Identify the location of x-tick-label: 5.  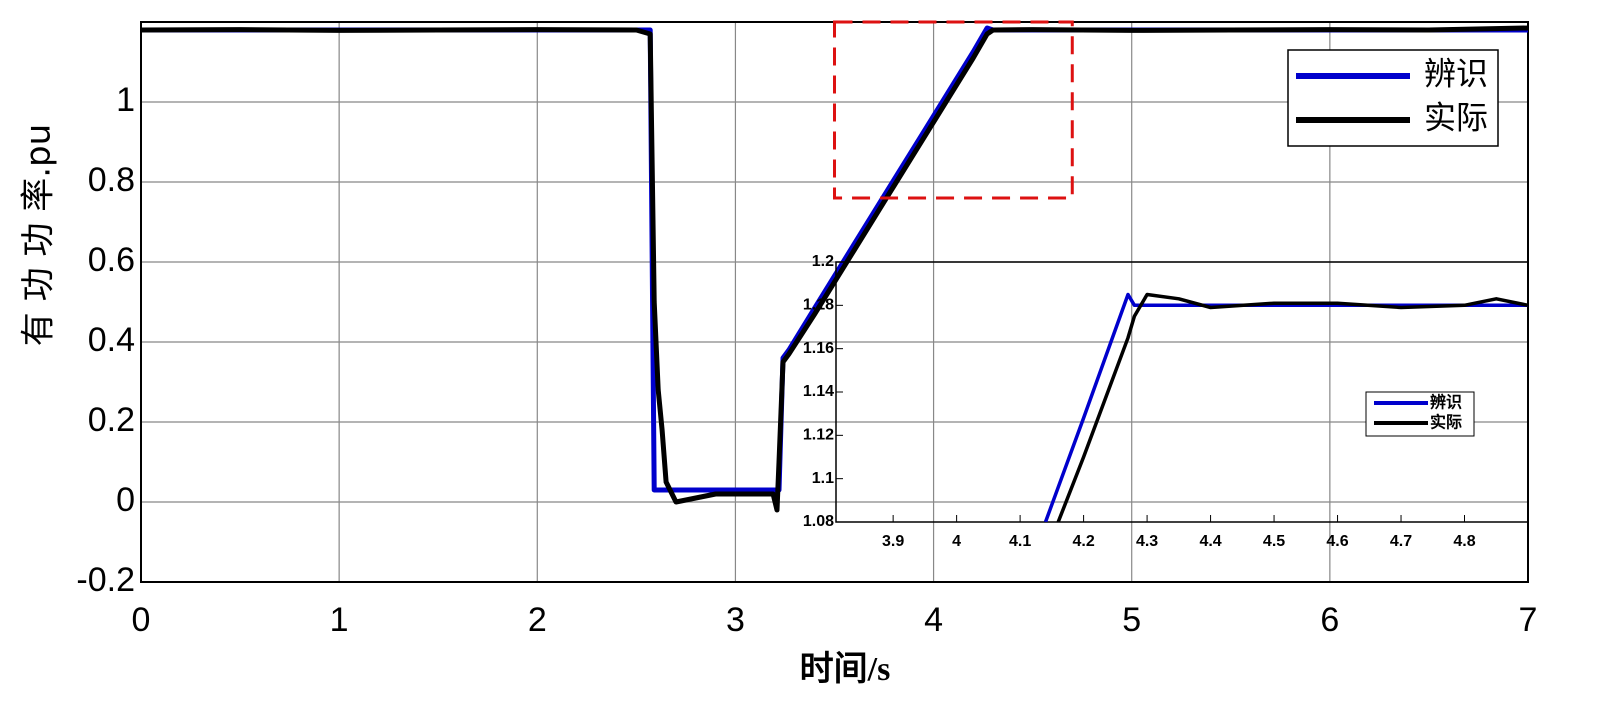
(1131, 620).